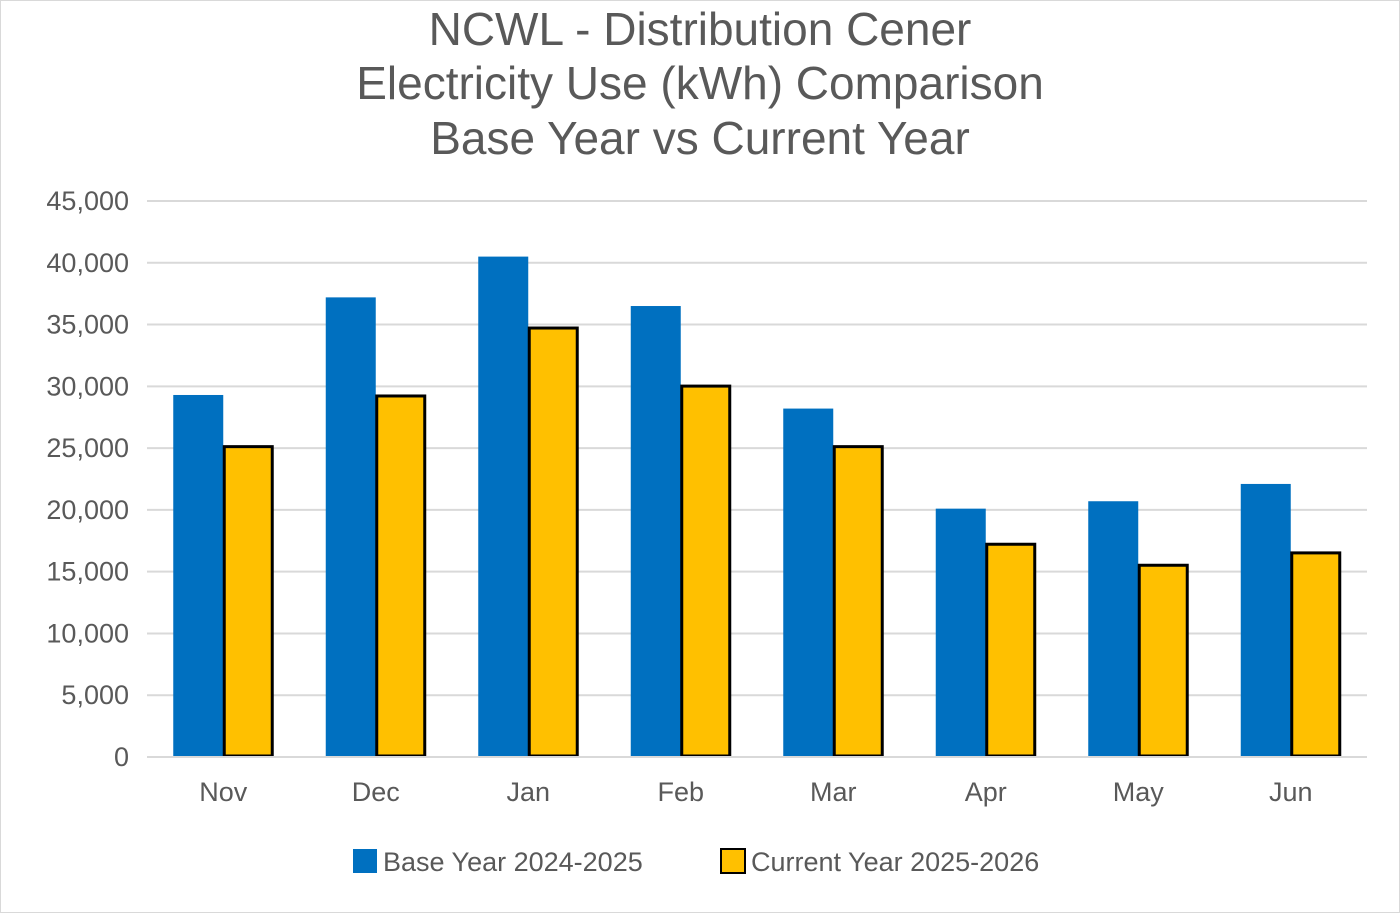  Describe the element at coordinates (87, 633) in the screenshot. I see `y-tick-label: 10,000` at that location.